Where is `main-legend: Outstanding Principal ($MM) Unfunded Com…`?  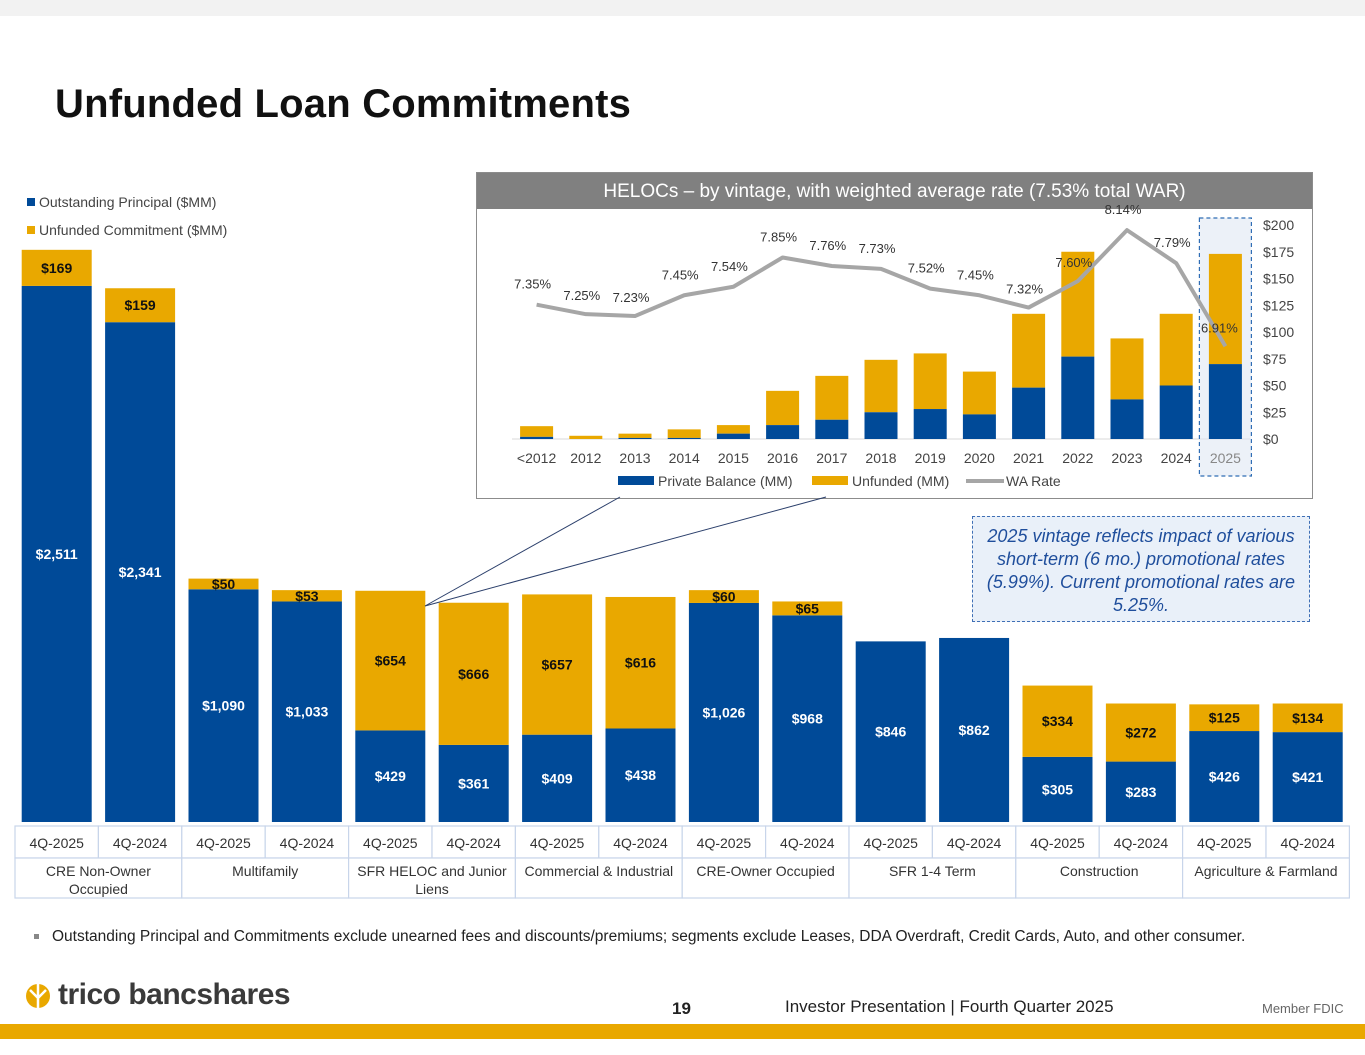 main-legend: Outstanding Principal ($MM) Unfunded Com… is located at coordinates (127, 216).